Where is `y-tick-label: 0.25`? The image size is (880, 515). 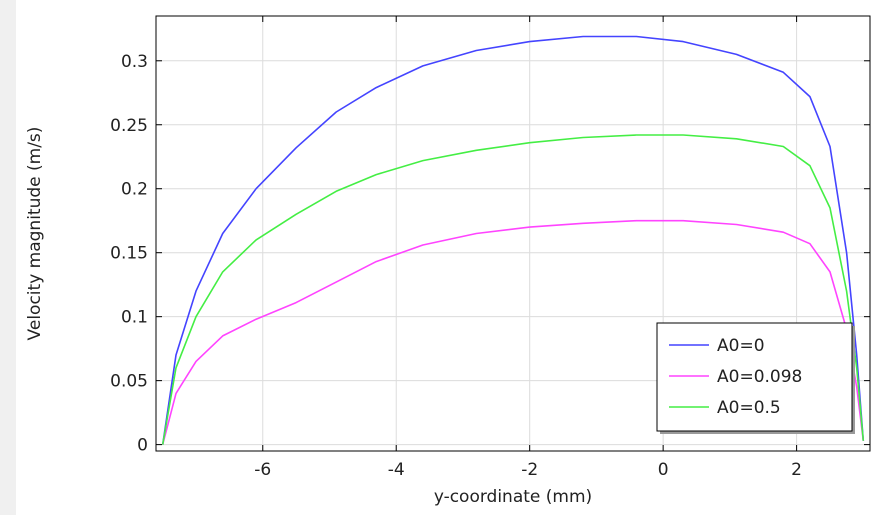 y-tick-label: 0.25 is located at coordinates (129, 126).